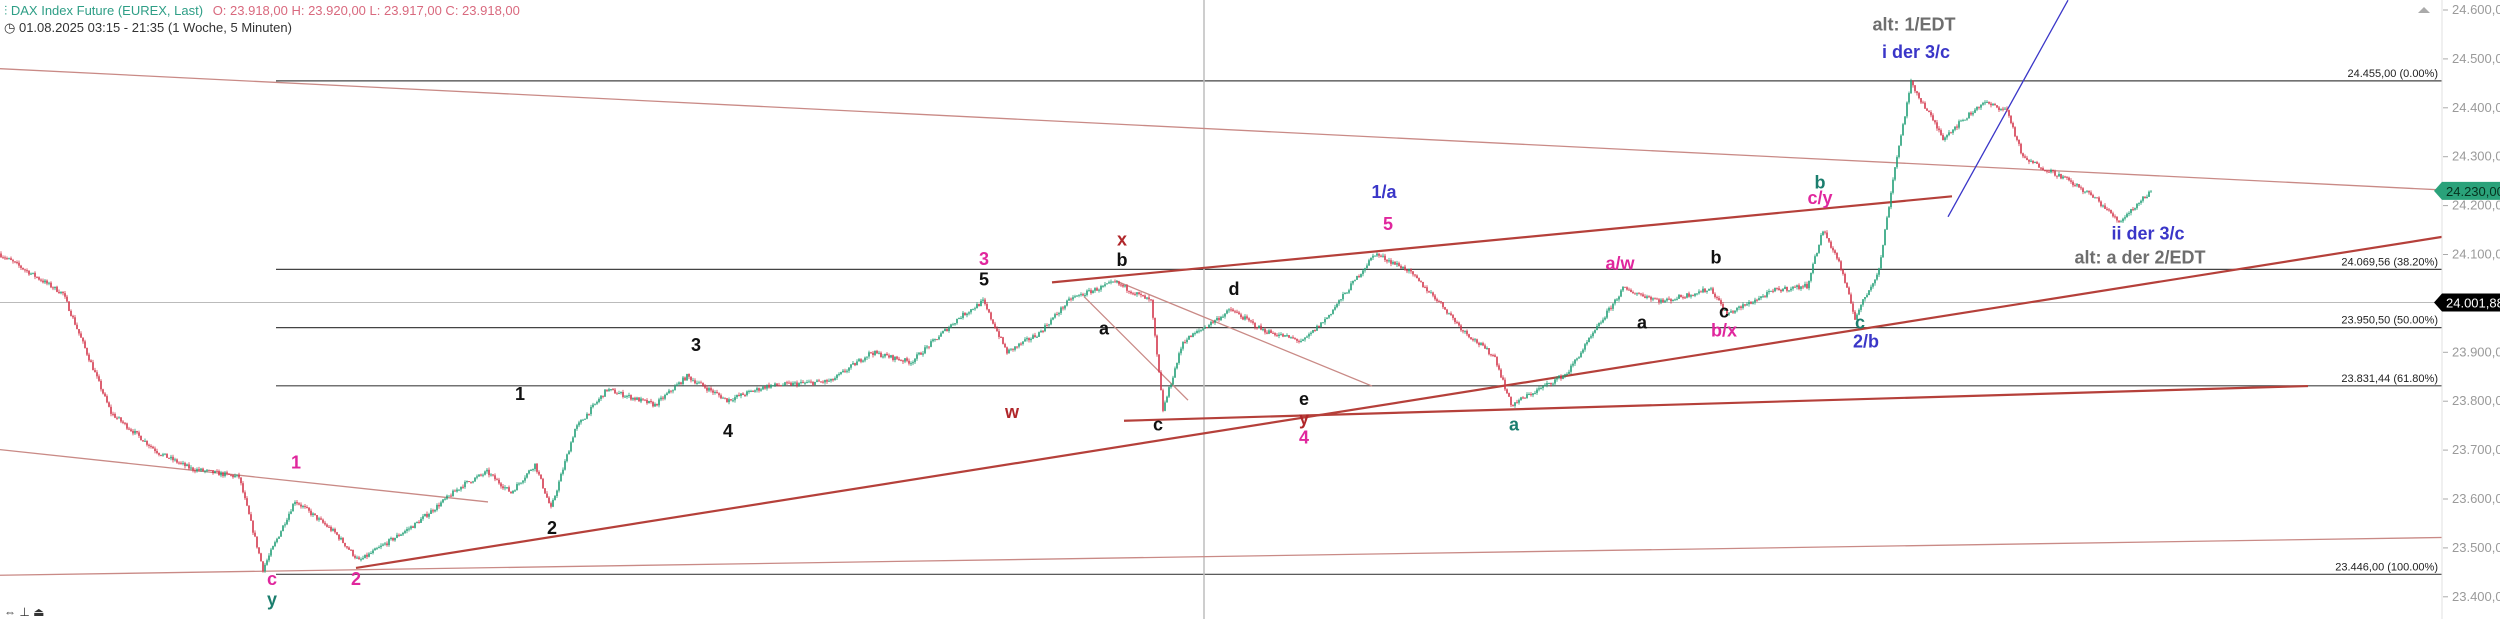  What do you see at coordinates (2424, 10) in the screenshot?
I see `scroll-up-icon` at bounding box center [2424, 10].